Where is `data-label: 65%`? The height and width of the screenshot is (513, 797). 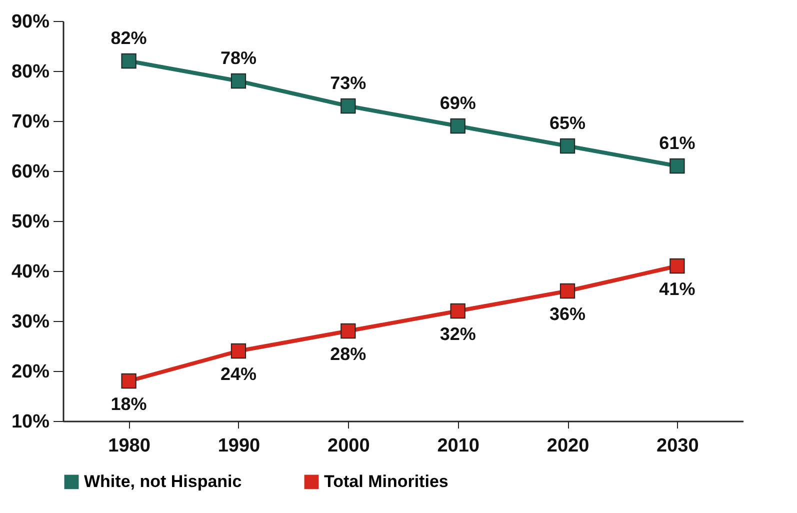
data-label: 65% is located at coordinates (568, 123).